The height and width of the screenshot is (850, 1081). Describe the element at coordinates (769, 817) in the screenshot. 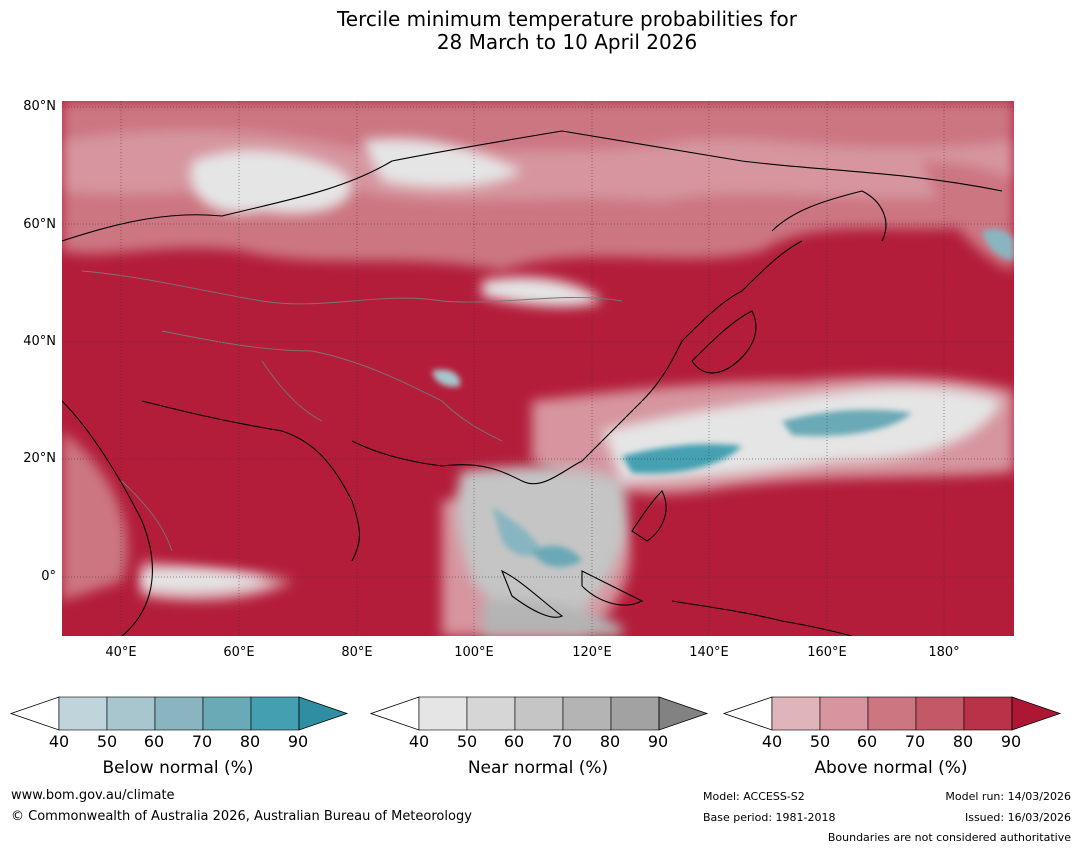

I see `base-period-text: Base period: 1981-2018` at that location.